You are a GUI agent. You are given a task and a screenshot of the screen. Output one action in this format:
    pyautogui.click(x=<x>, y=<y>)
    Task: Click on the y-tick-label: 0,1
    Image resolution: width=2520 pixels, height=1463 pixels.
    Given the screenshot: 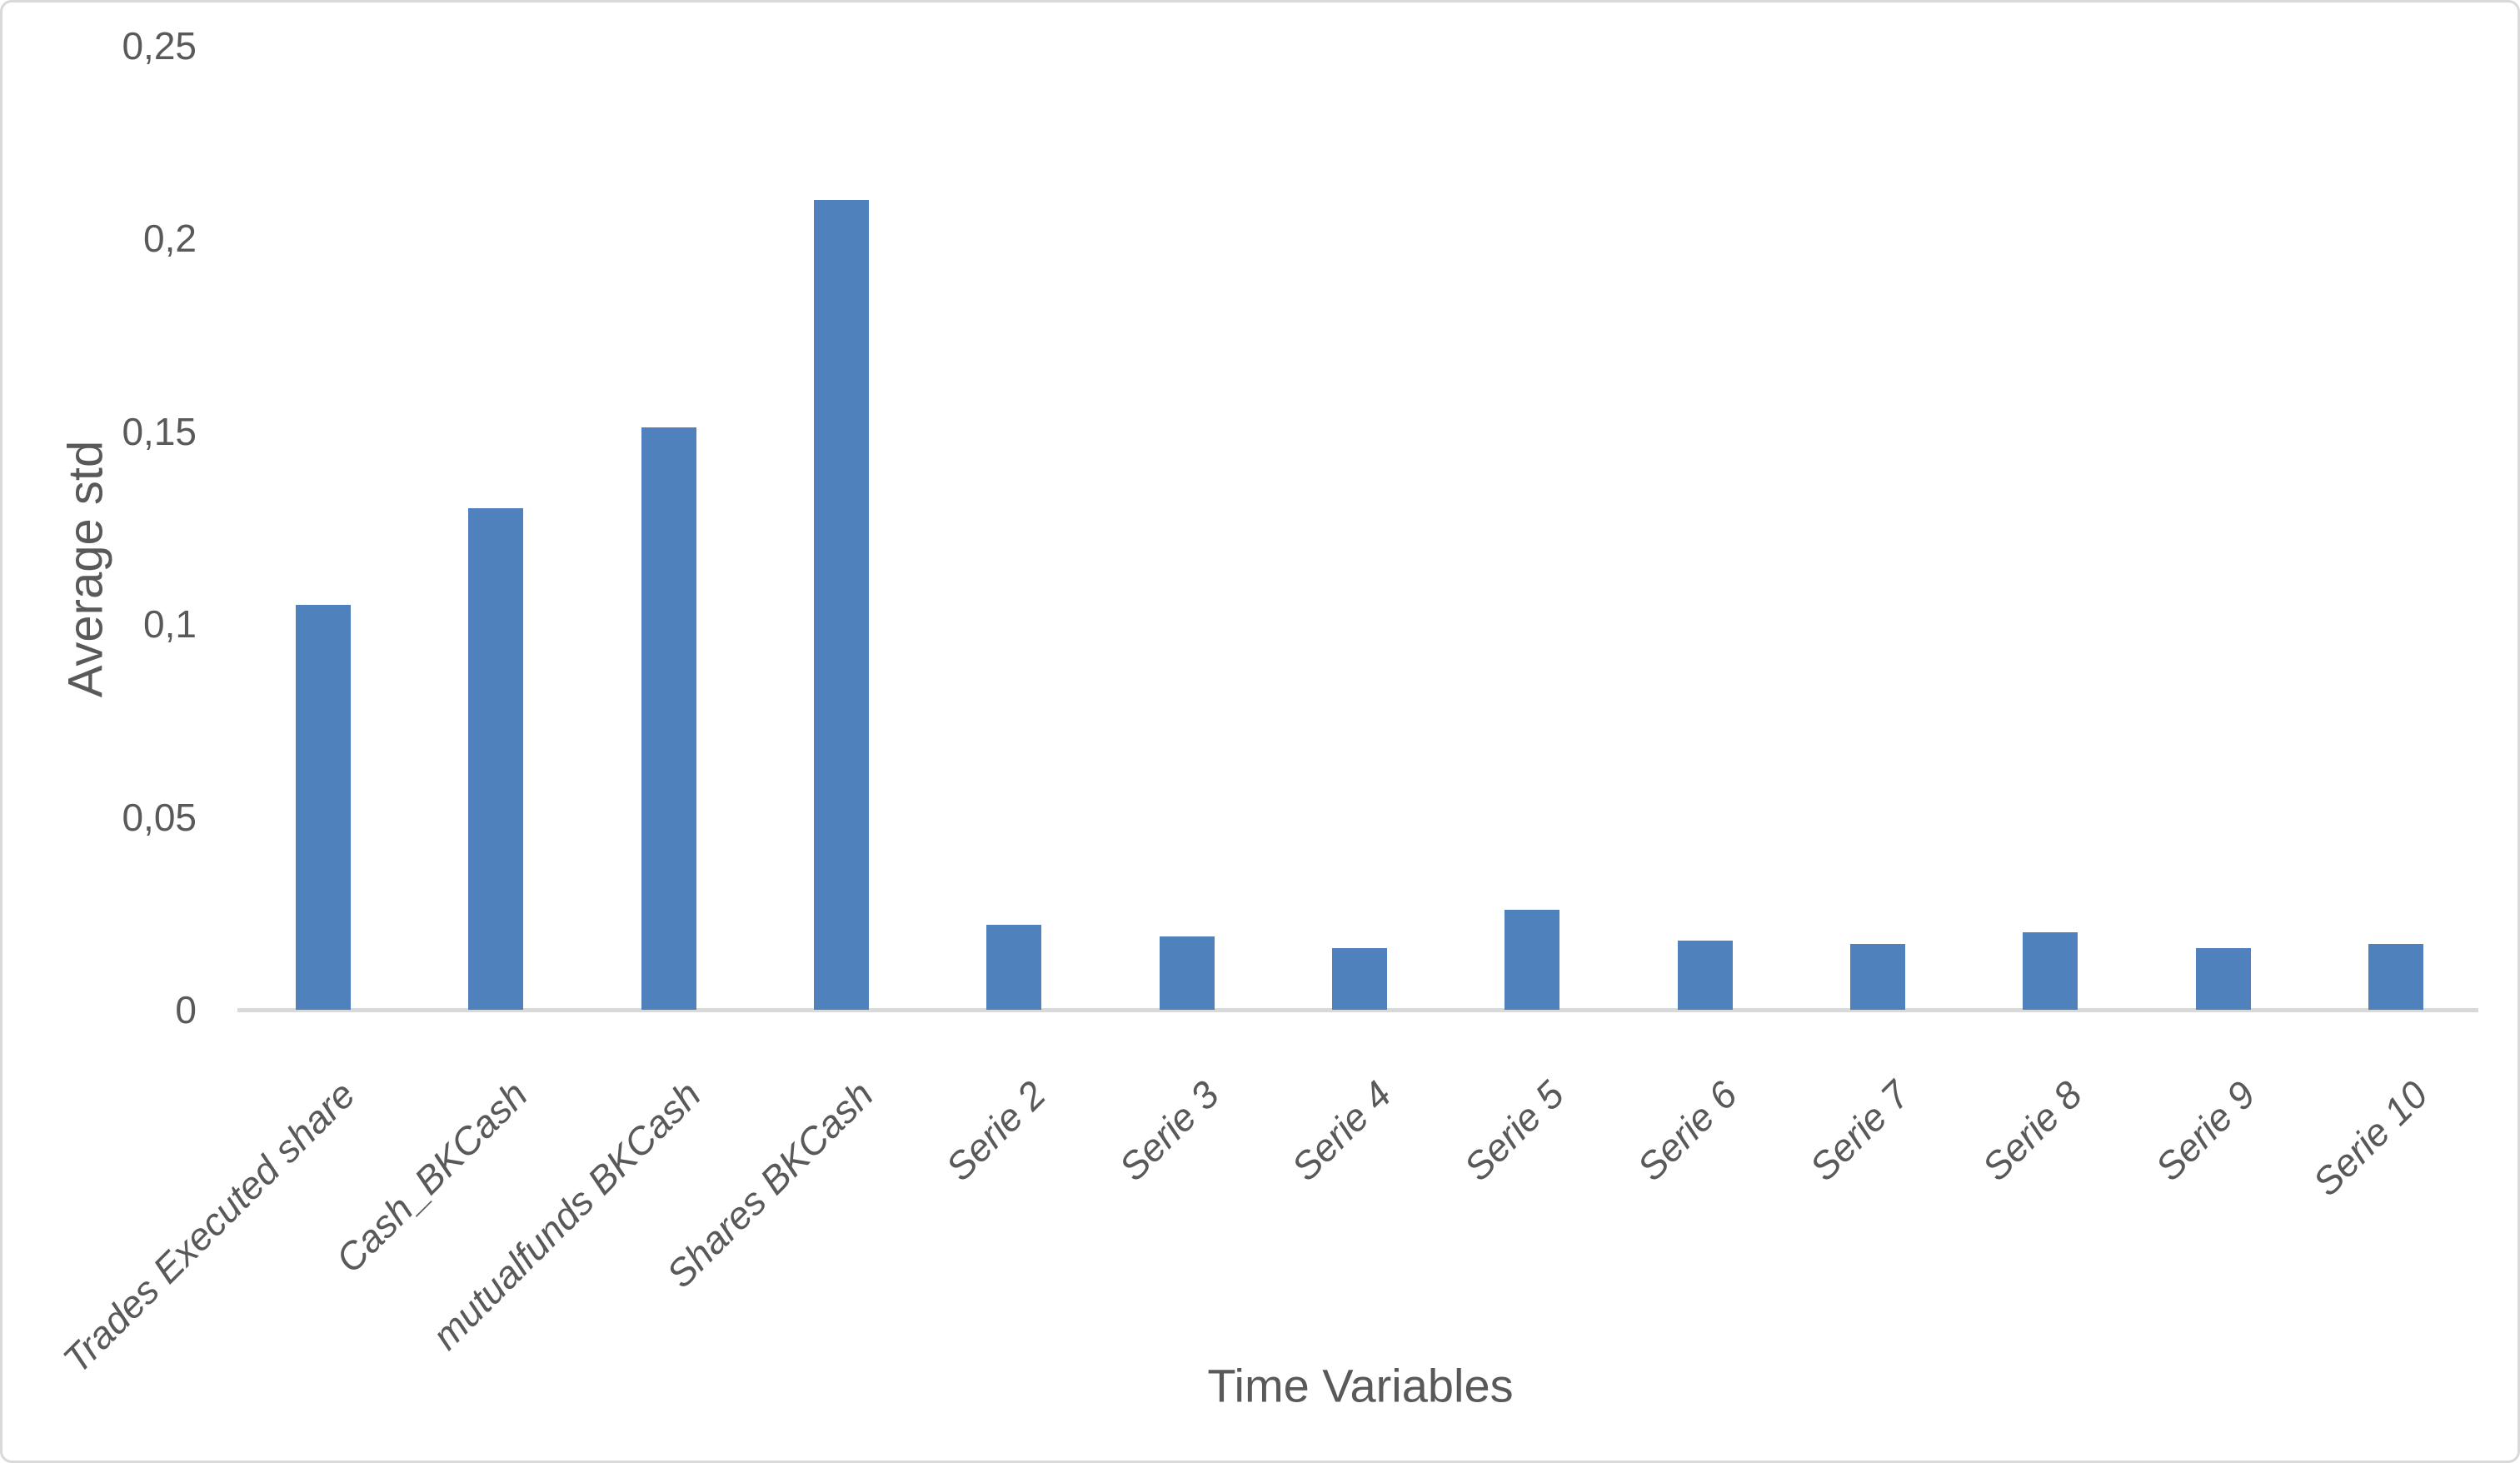 What is the action you would take?
    pyautogui.click(x=170, y=624)
    